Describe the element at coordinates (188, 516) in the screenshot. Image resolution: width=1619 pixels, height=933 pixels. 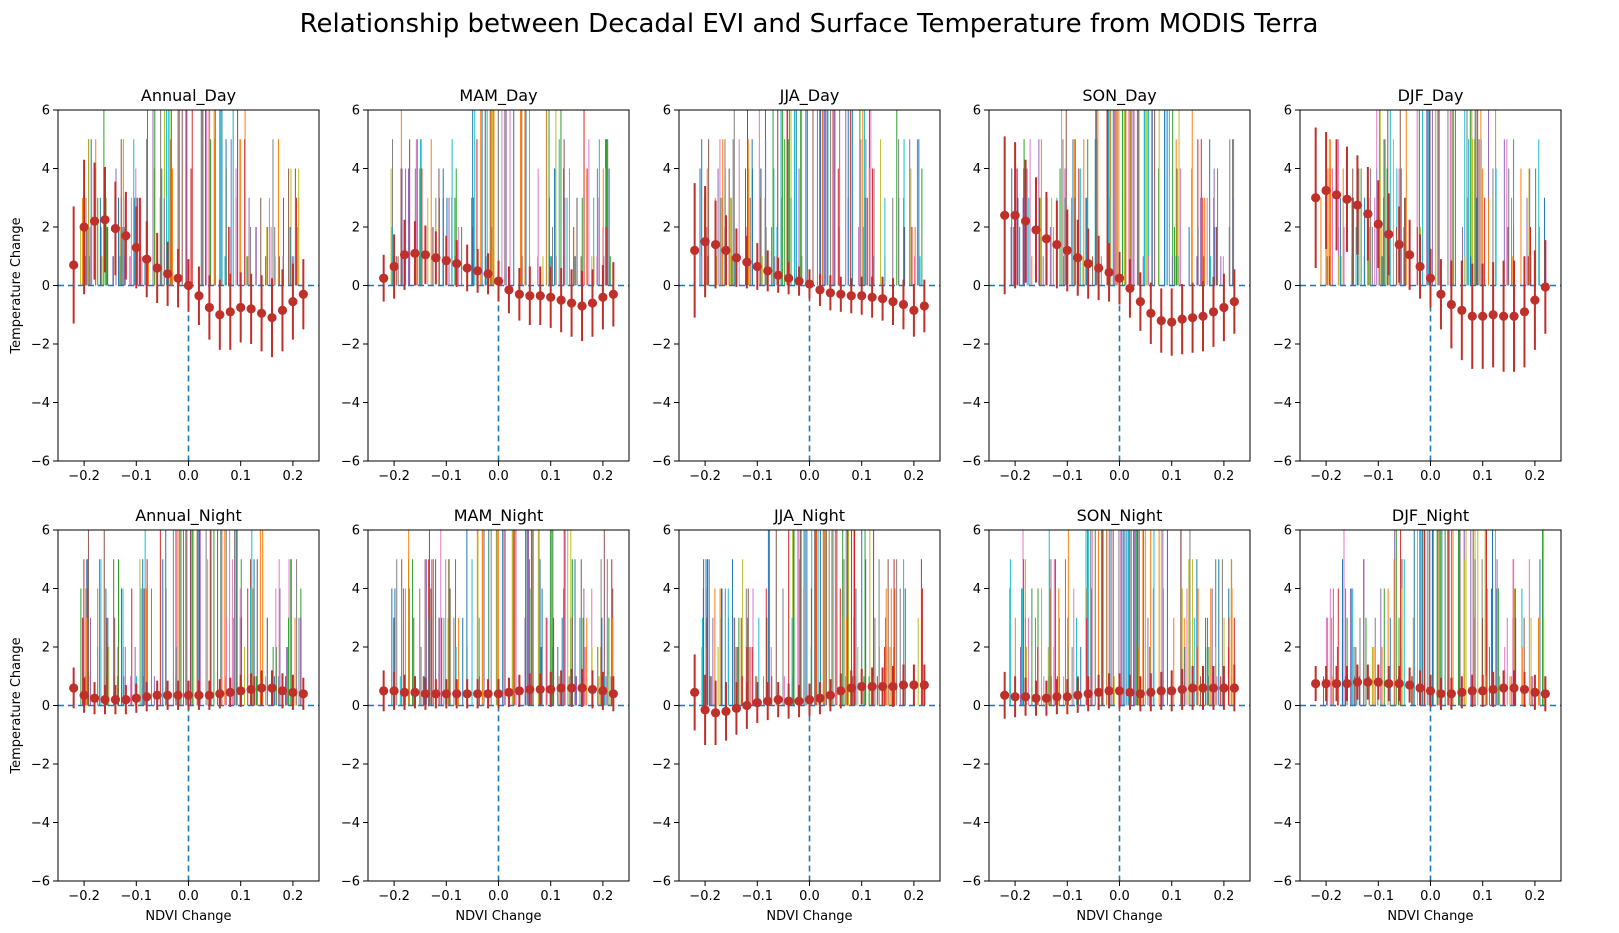
I see `panel-title: Annual_Night` at that location.